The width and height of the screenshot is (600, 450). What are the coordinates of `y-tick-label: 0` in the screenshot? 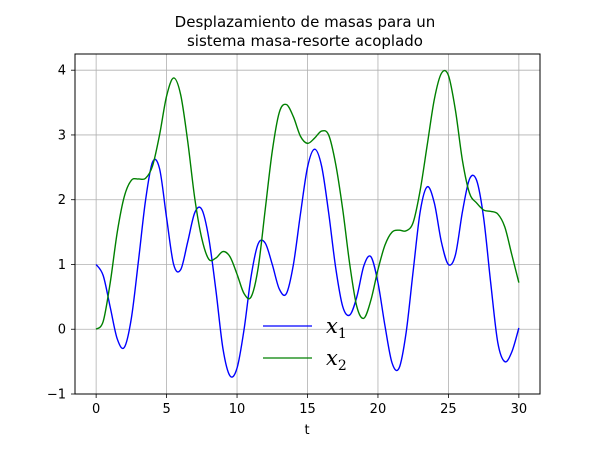 It's located at (62, 330).